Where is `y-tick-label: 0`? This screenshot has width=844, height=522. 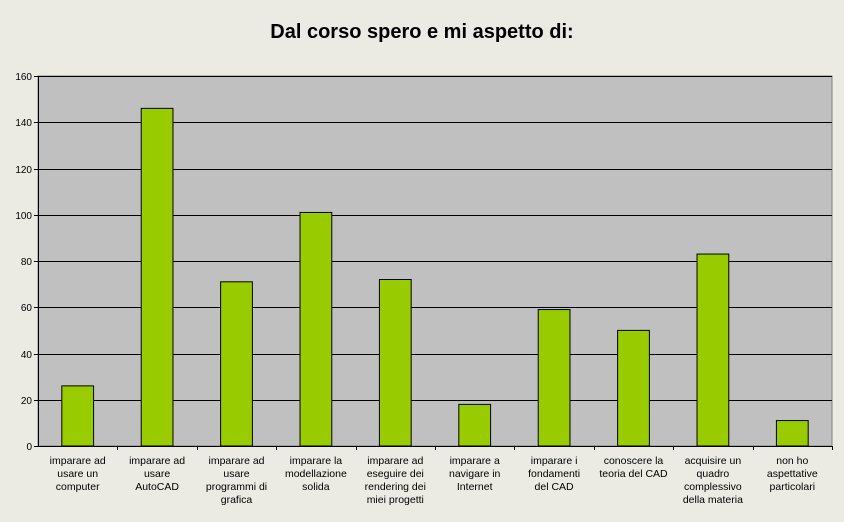 y-tick-label: 0 is located at coordinates (29, 447).